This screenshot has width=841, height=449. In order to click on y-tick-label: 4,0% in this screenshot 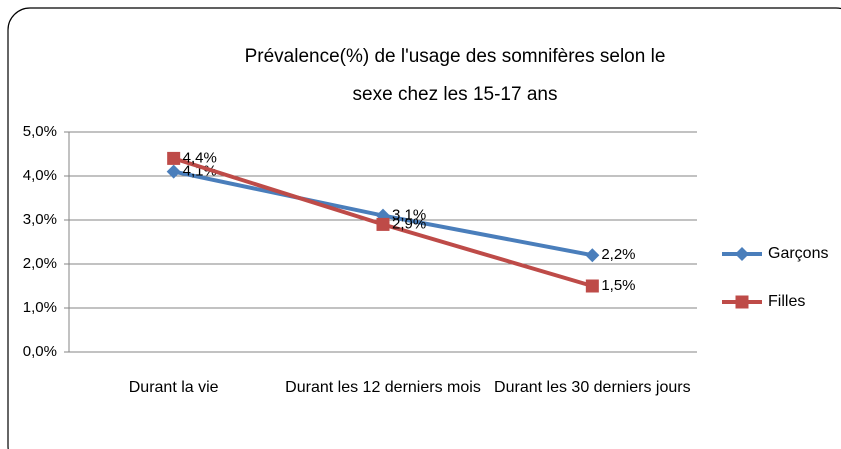, I will do `click(40, 175)`.